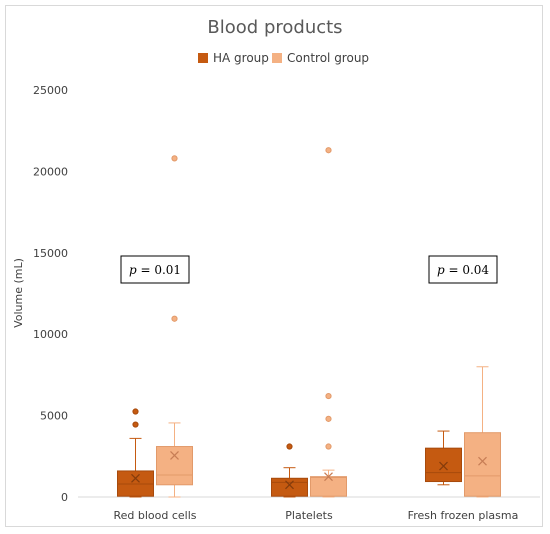 The height and width of the screenshot is (534, 550). I want to click on p-value-text: p = 0.01, so click(155, 270).